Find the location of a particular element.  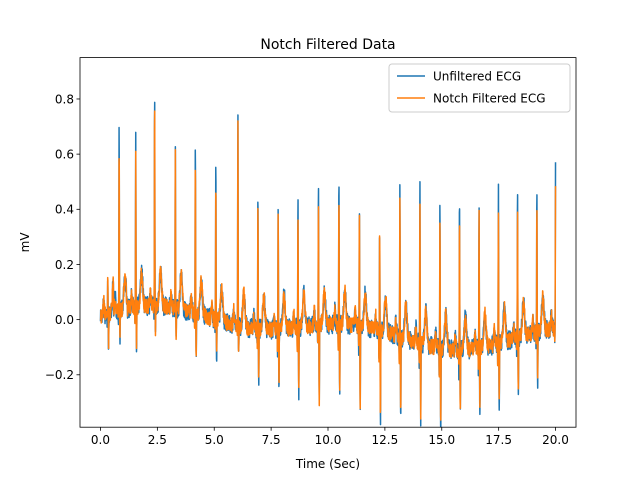

x-tick-label: 7.5 is located at coordinates (271, 440).